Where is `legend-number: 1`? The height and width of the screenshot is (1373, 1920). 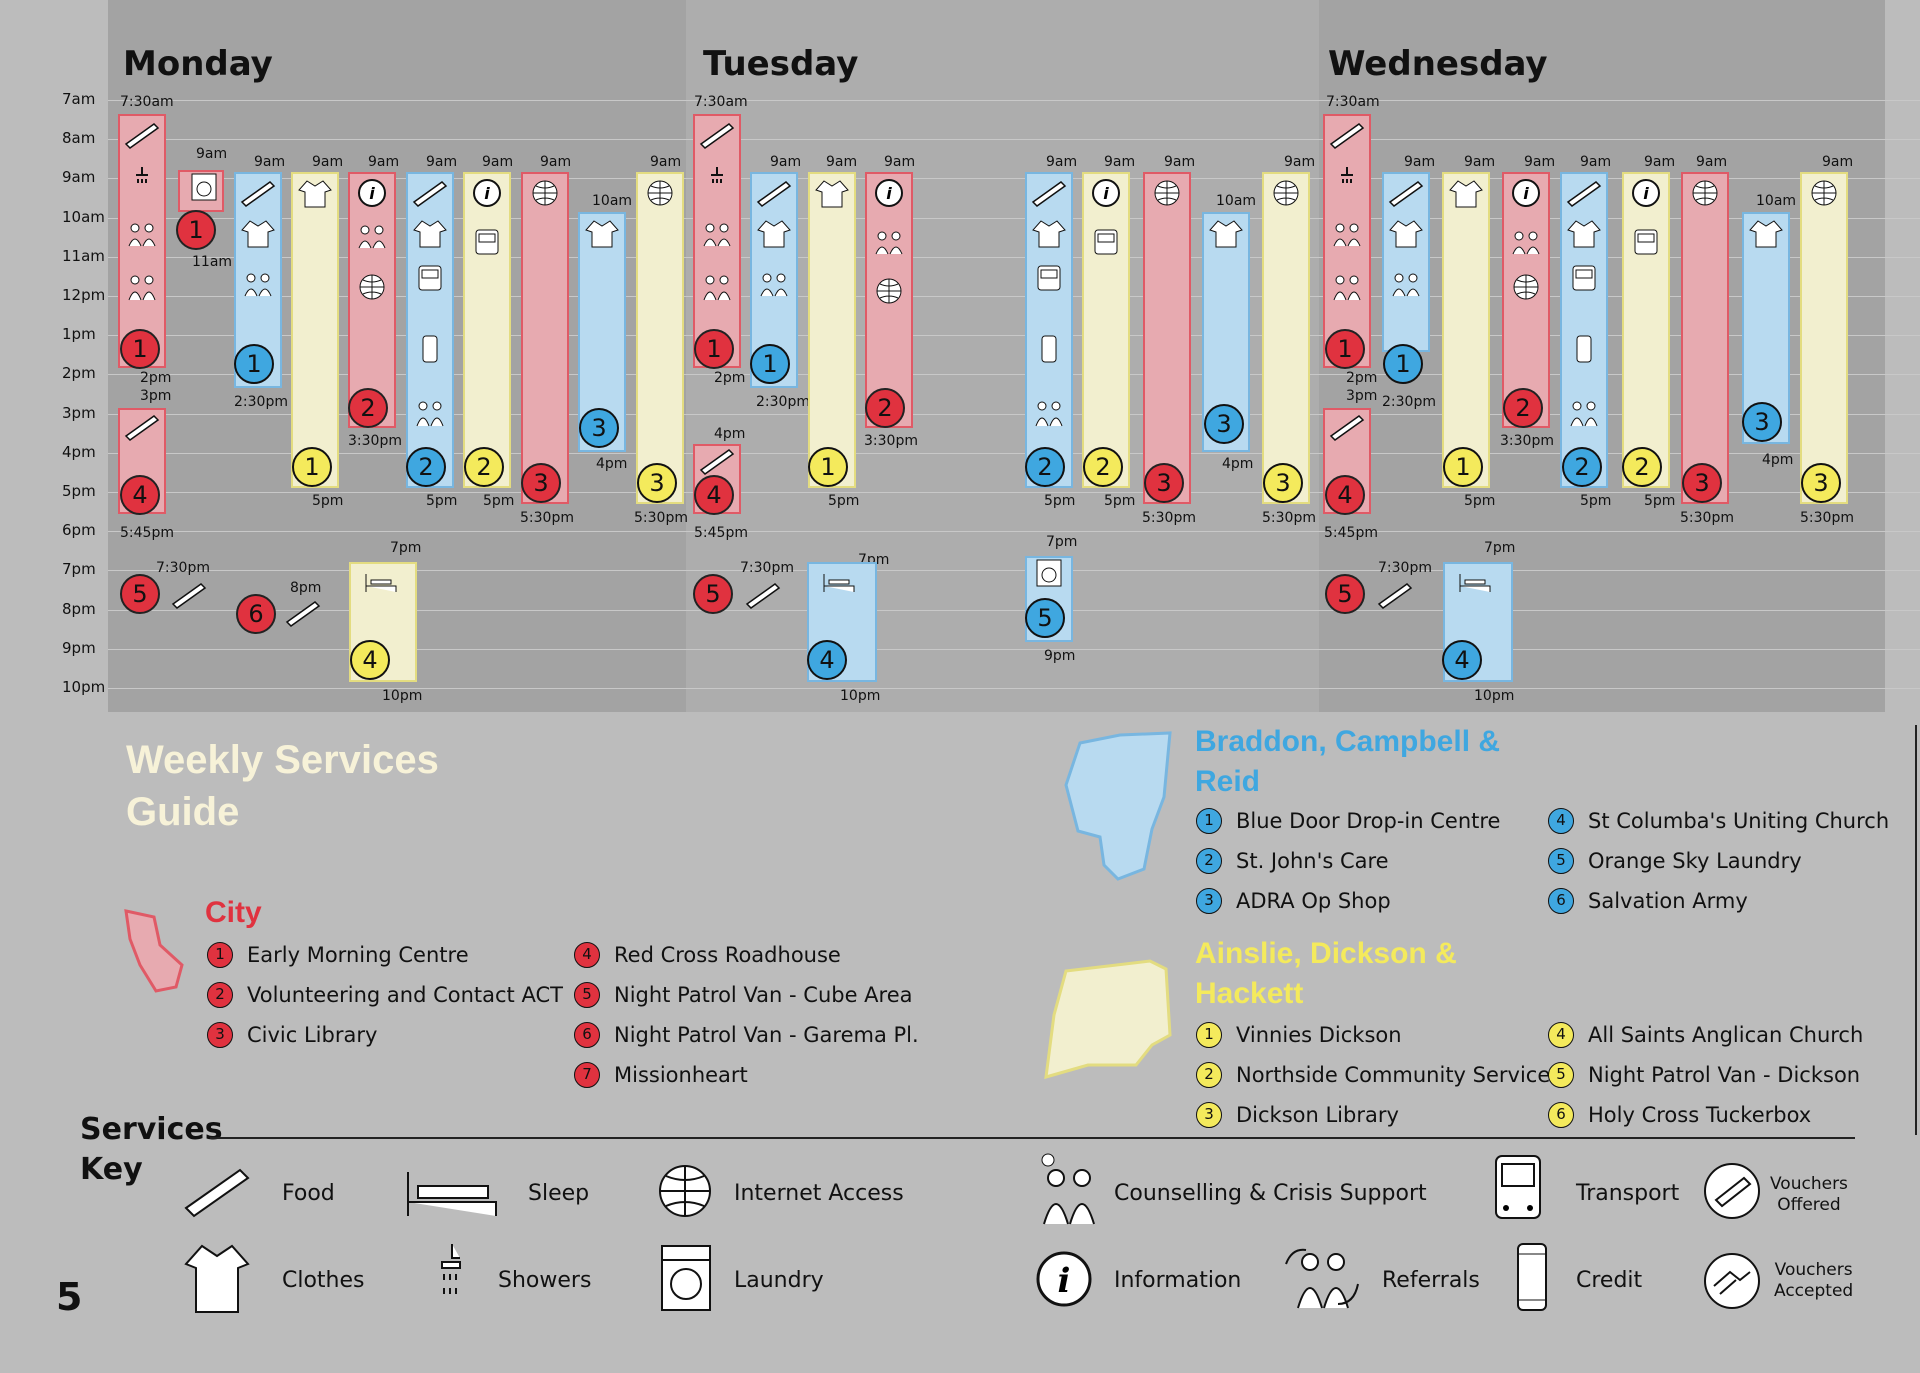
legend-number: 1 is located at coordinates (1209, 821).